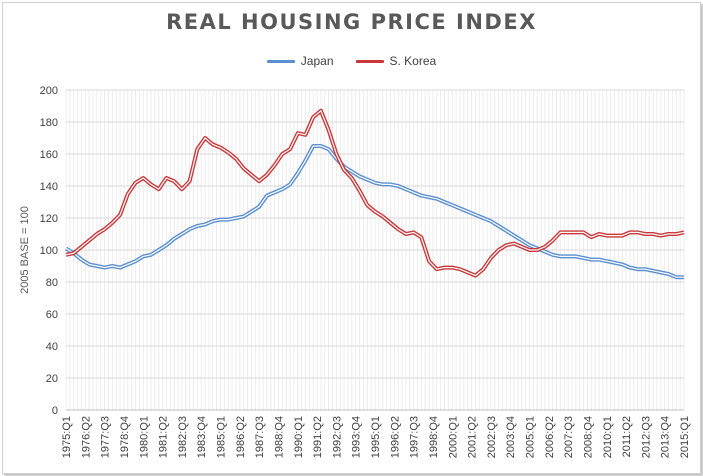 The image size is (703, 476). What do you see at coordinates (337, 437) in the screenshot?
I see `x-tick-label: 1992:Q3` at bounding box center [337, 437].